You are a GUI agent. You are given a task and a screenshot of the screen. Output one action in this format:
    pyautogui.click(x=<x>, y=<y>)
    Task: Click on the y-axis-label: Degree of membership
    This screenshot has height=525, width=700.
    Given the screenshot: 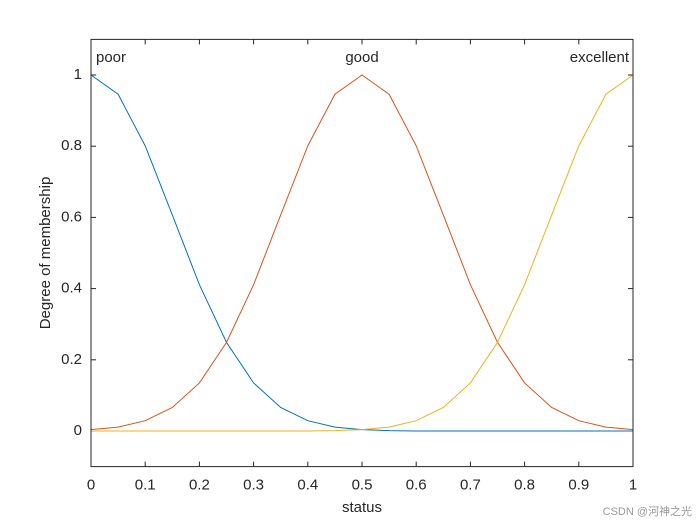 What is the action you would take?
    pyautogui.click(x=45, y=253)
    